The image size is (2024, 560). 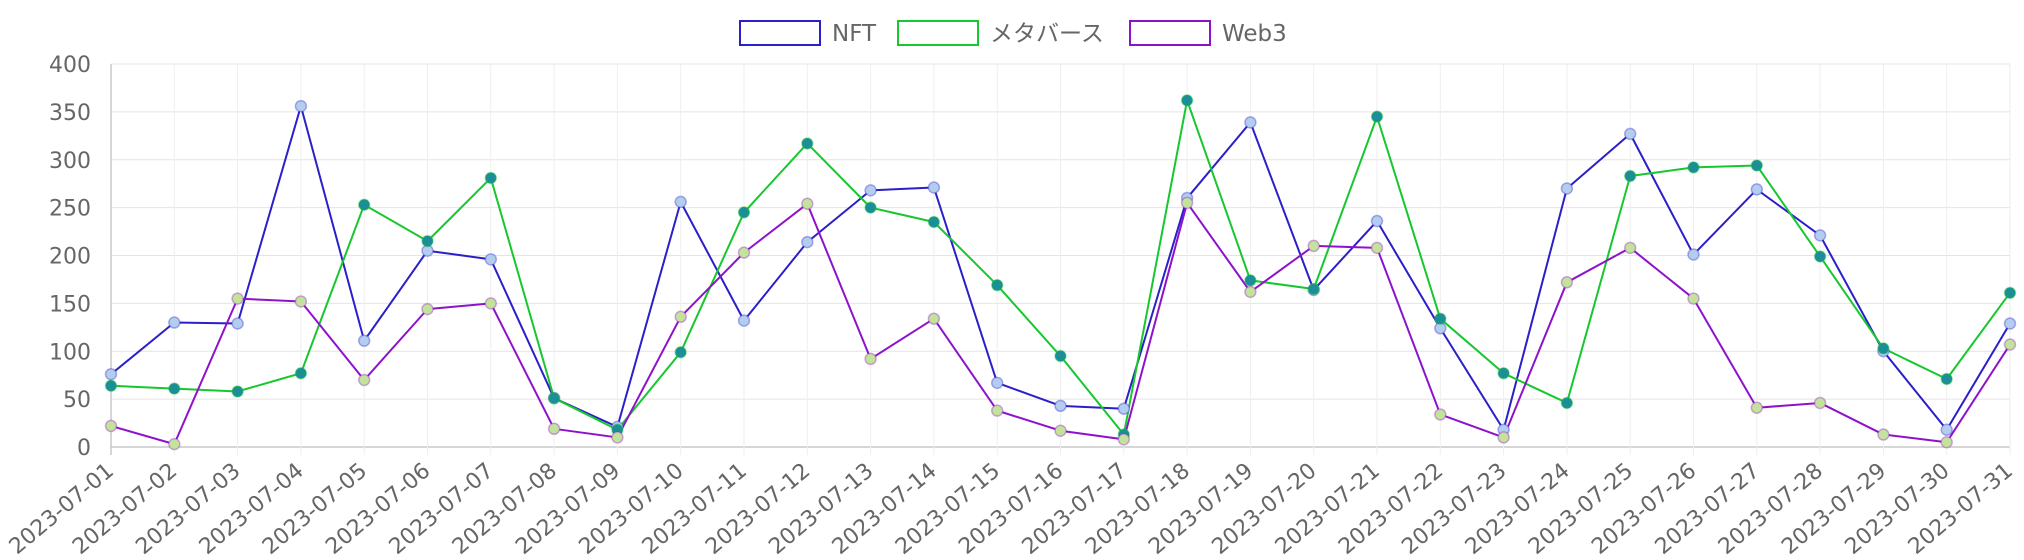 What do you see at coordinates (1047, 34) in the screenshot?
I see `legend-label: メタバース` at bounding box center [1047, 34].